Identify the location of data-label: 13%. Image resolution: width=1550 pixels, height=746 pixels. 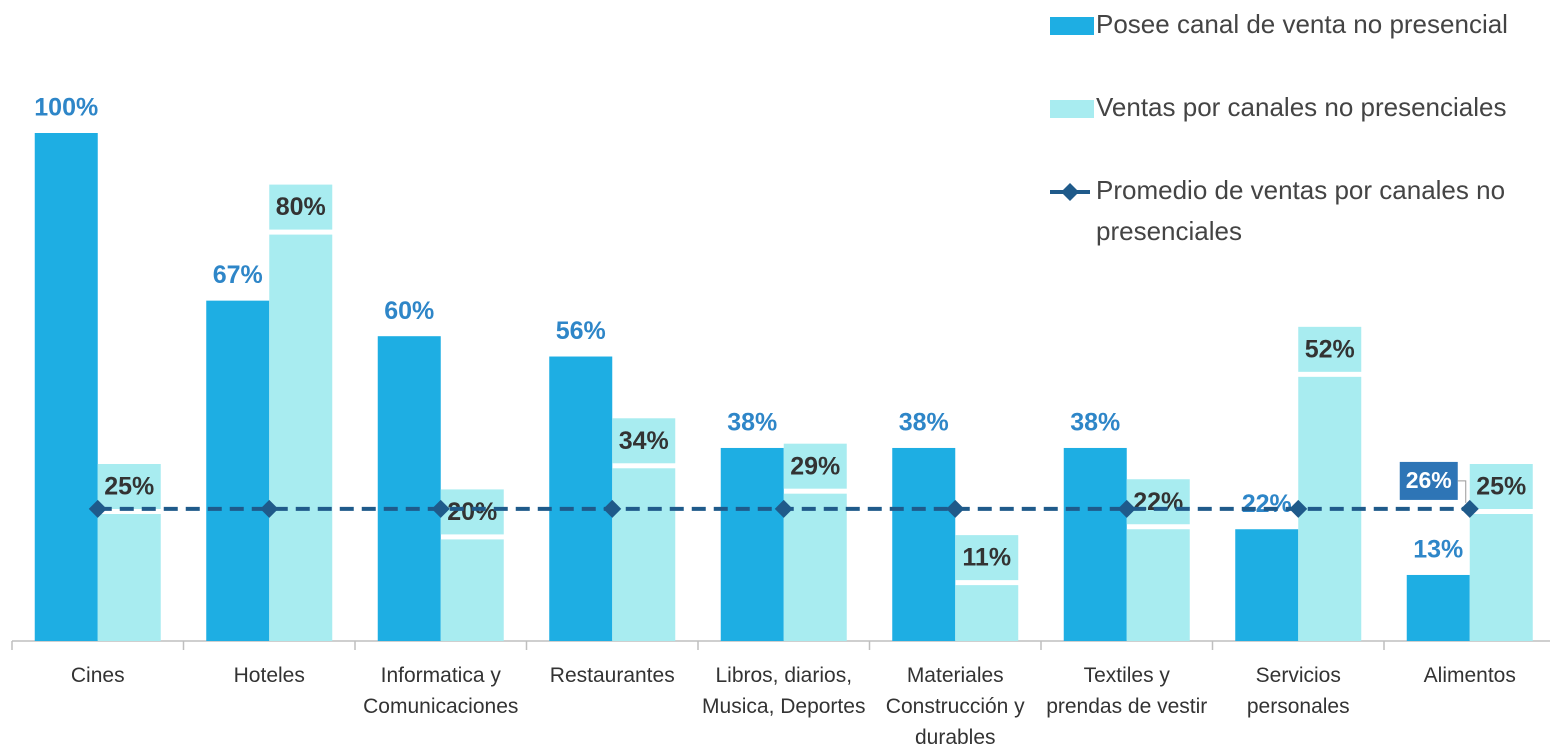
(1438, 550).